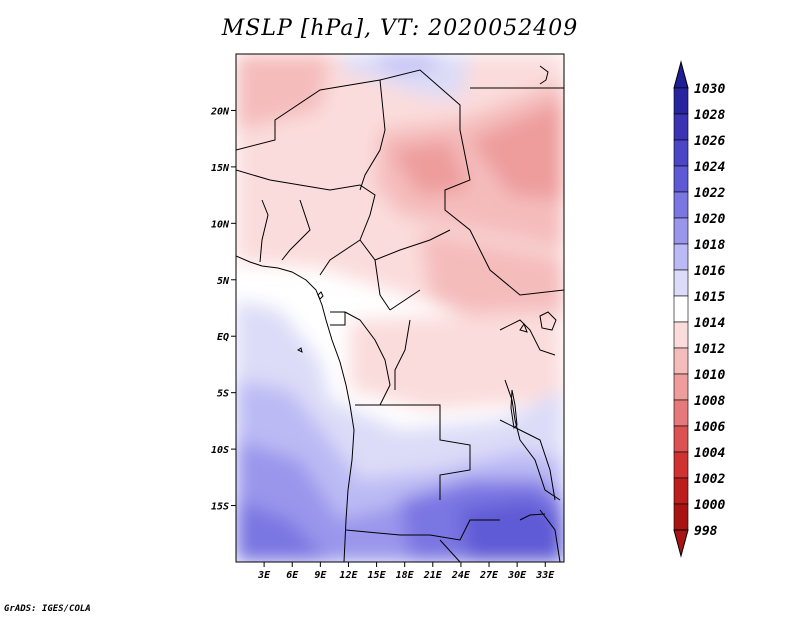  What do you see at coordinates (709, 479) in the screenshot?
I see `colorbar-label: 1002` at bounding box center [709, 479].